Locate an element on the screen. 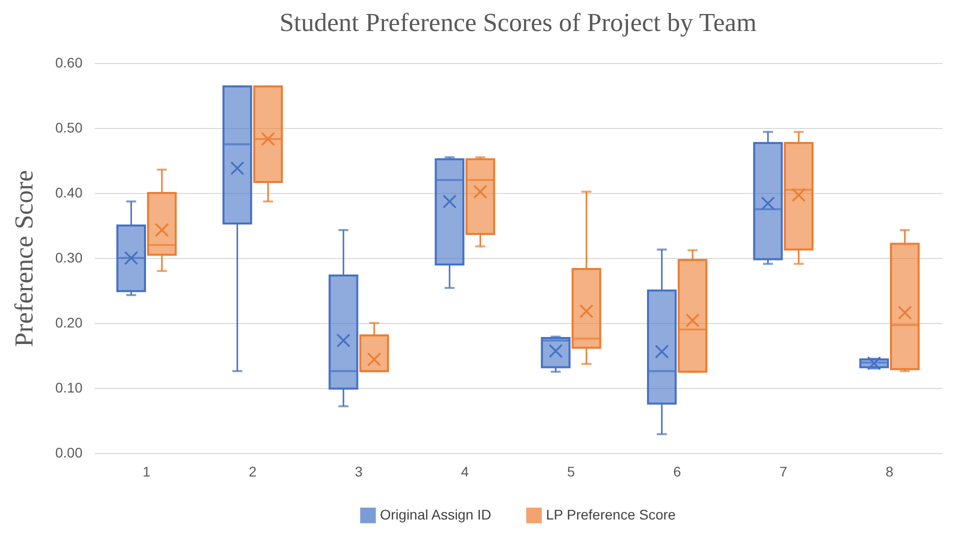 The image size is (980, 548). y-tick-label: 0.30 is located at coordinates (69, 258).